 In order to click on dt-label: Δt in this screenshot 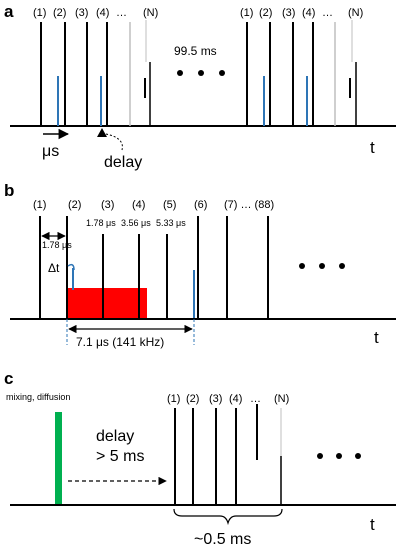, I will do `click(54, 268)`.